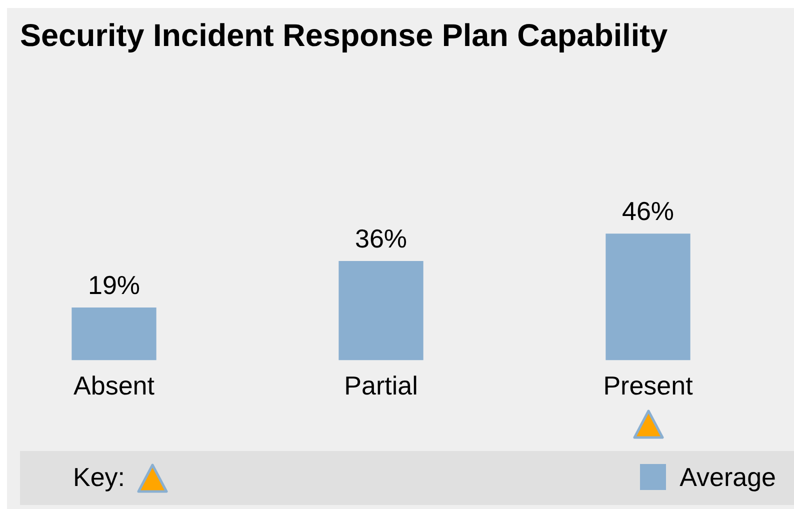 Image resolution: width=794 pixels, height=509 pixels. What do you see at coordinates (344, 35) in the screenshot?
I see `chart-title: Security Incident Response Plan Capability` at bounding box center [344, 35].